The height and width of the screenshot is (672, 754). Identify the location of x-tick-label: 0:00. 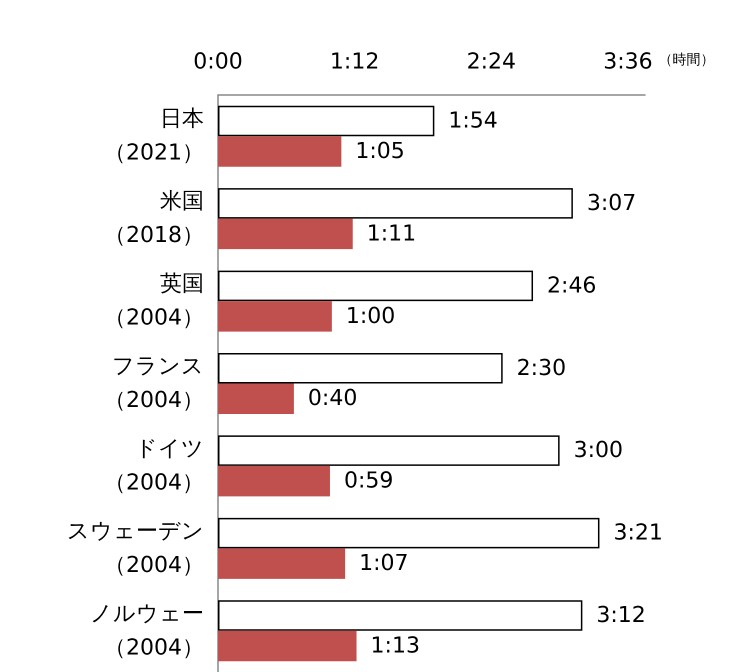
(218, 62).